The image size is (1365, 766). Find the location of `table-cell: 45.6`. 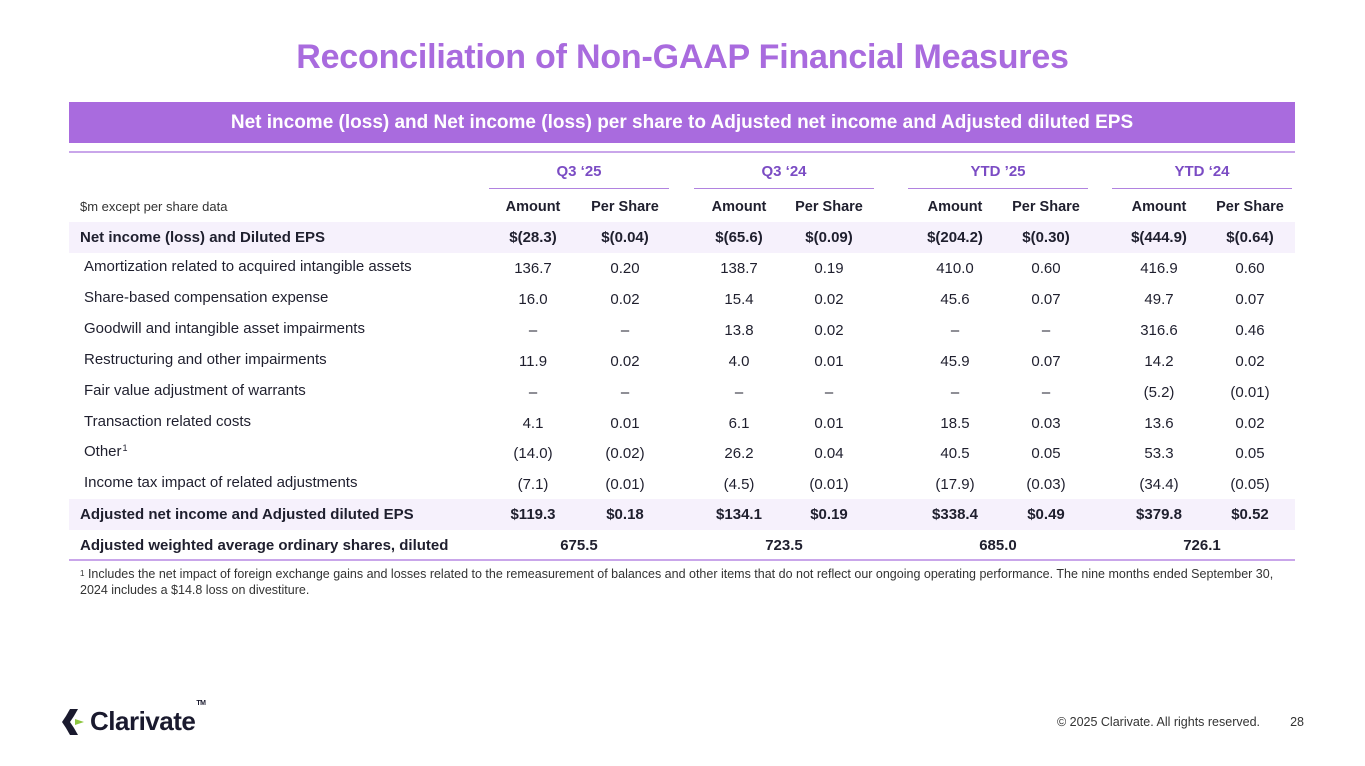

table-cell: 45.6 is located at coordinates (955, 299).